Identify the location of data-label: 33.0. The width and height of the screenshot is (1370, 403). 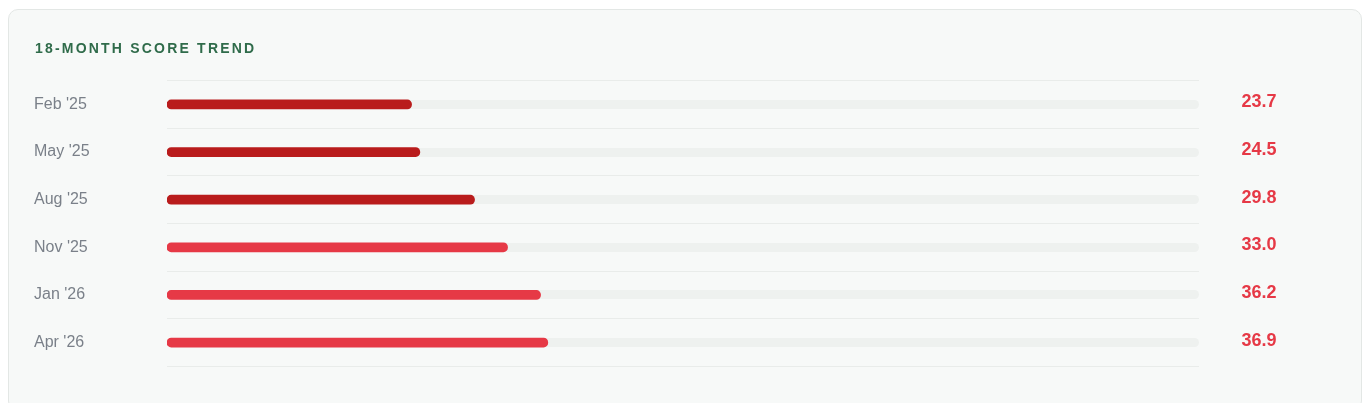
(1259, 244).